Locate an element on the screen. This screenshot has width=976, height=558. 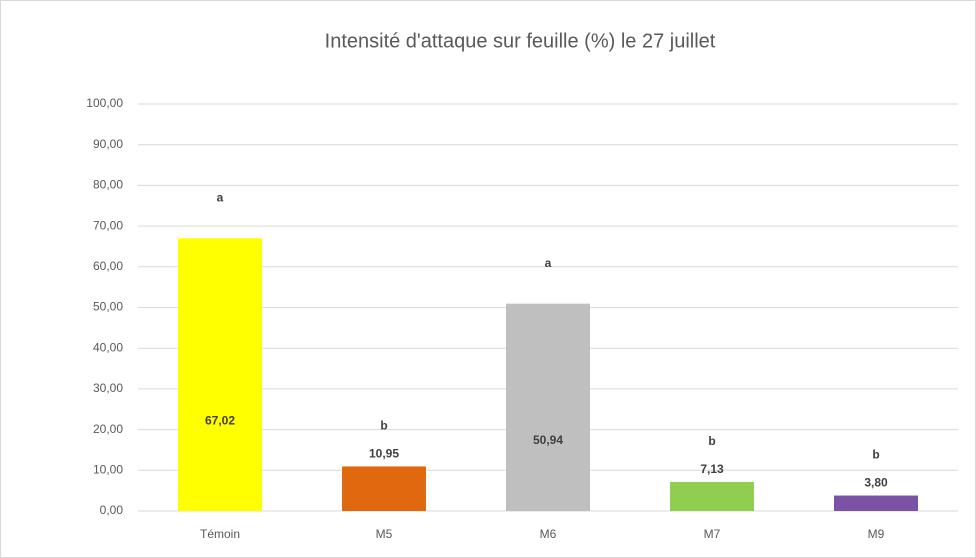
y-tick-label: 50,00 is located at coordinates (108, 307).